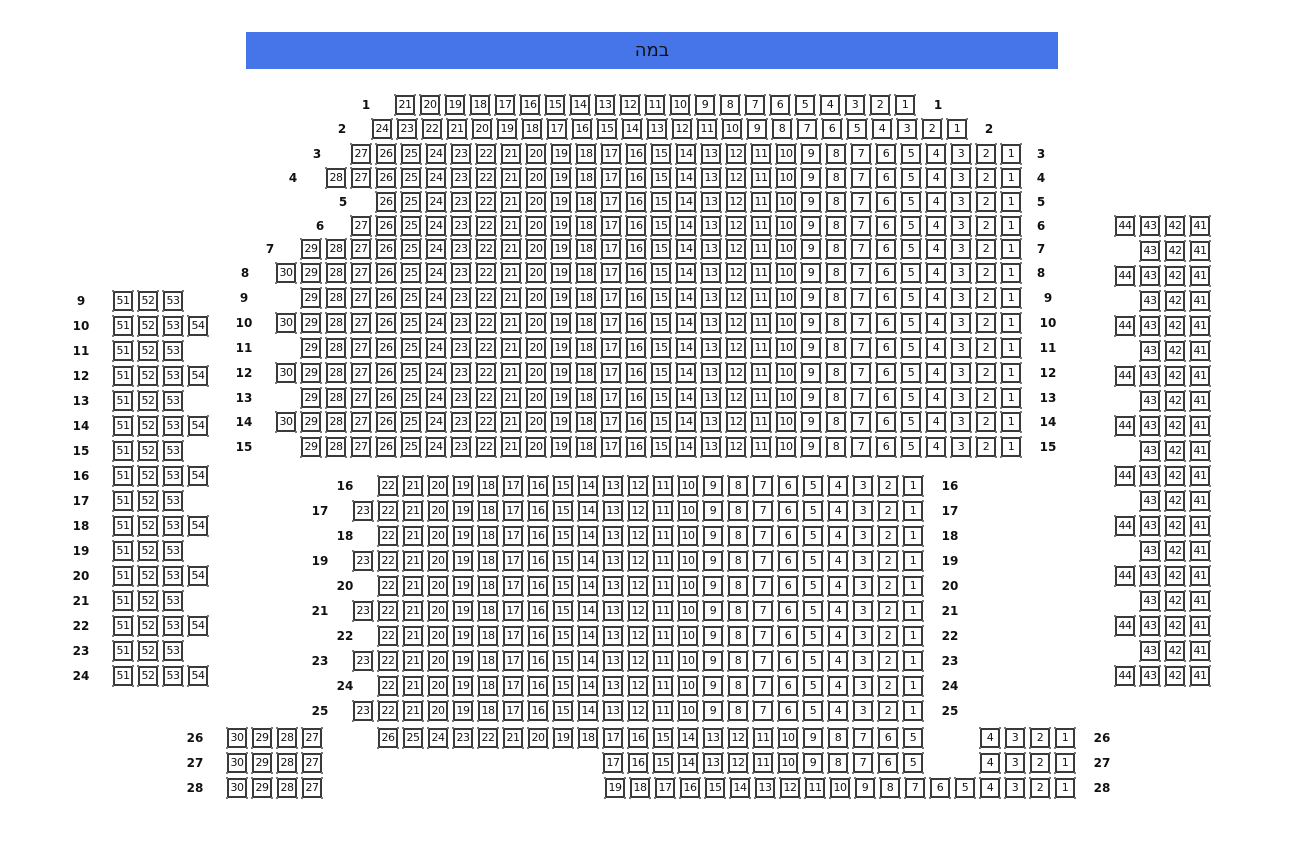 The height and width of the screenshot is (860, 1290). I want to click on seat: 44, so click(1125, 526).